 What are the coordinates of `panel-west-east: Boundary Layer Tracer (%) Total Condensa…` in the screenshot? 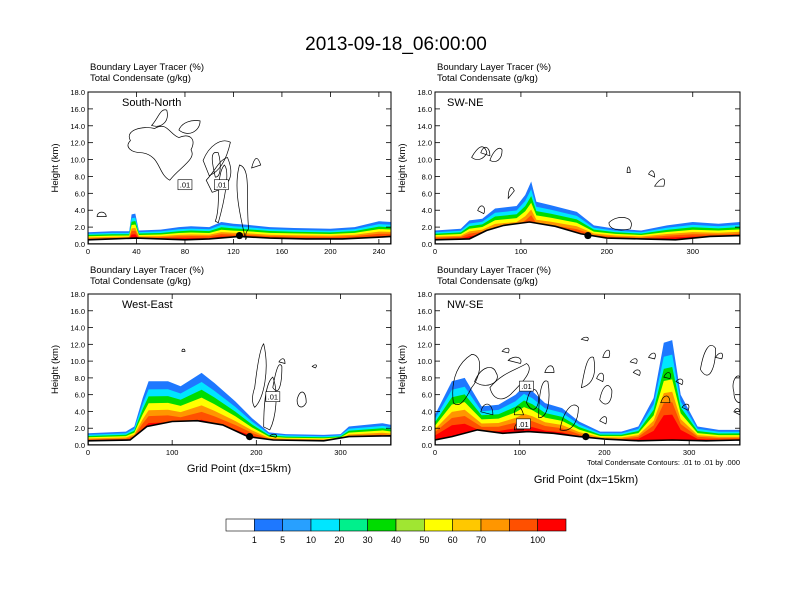 It's located at (147, 276).